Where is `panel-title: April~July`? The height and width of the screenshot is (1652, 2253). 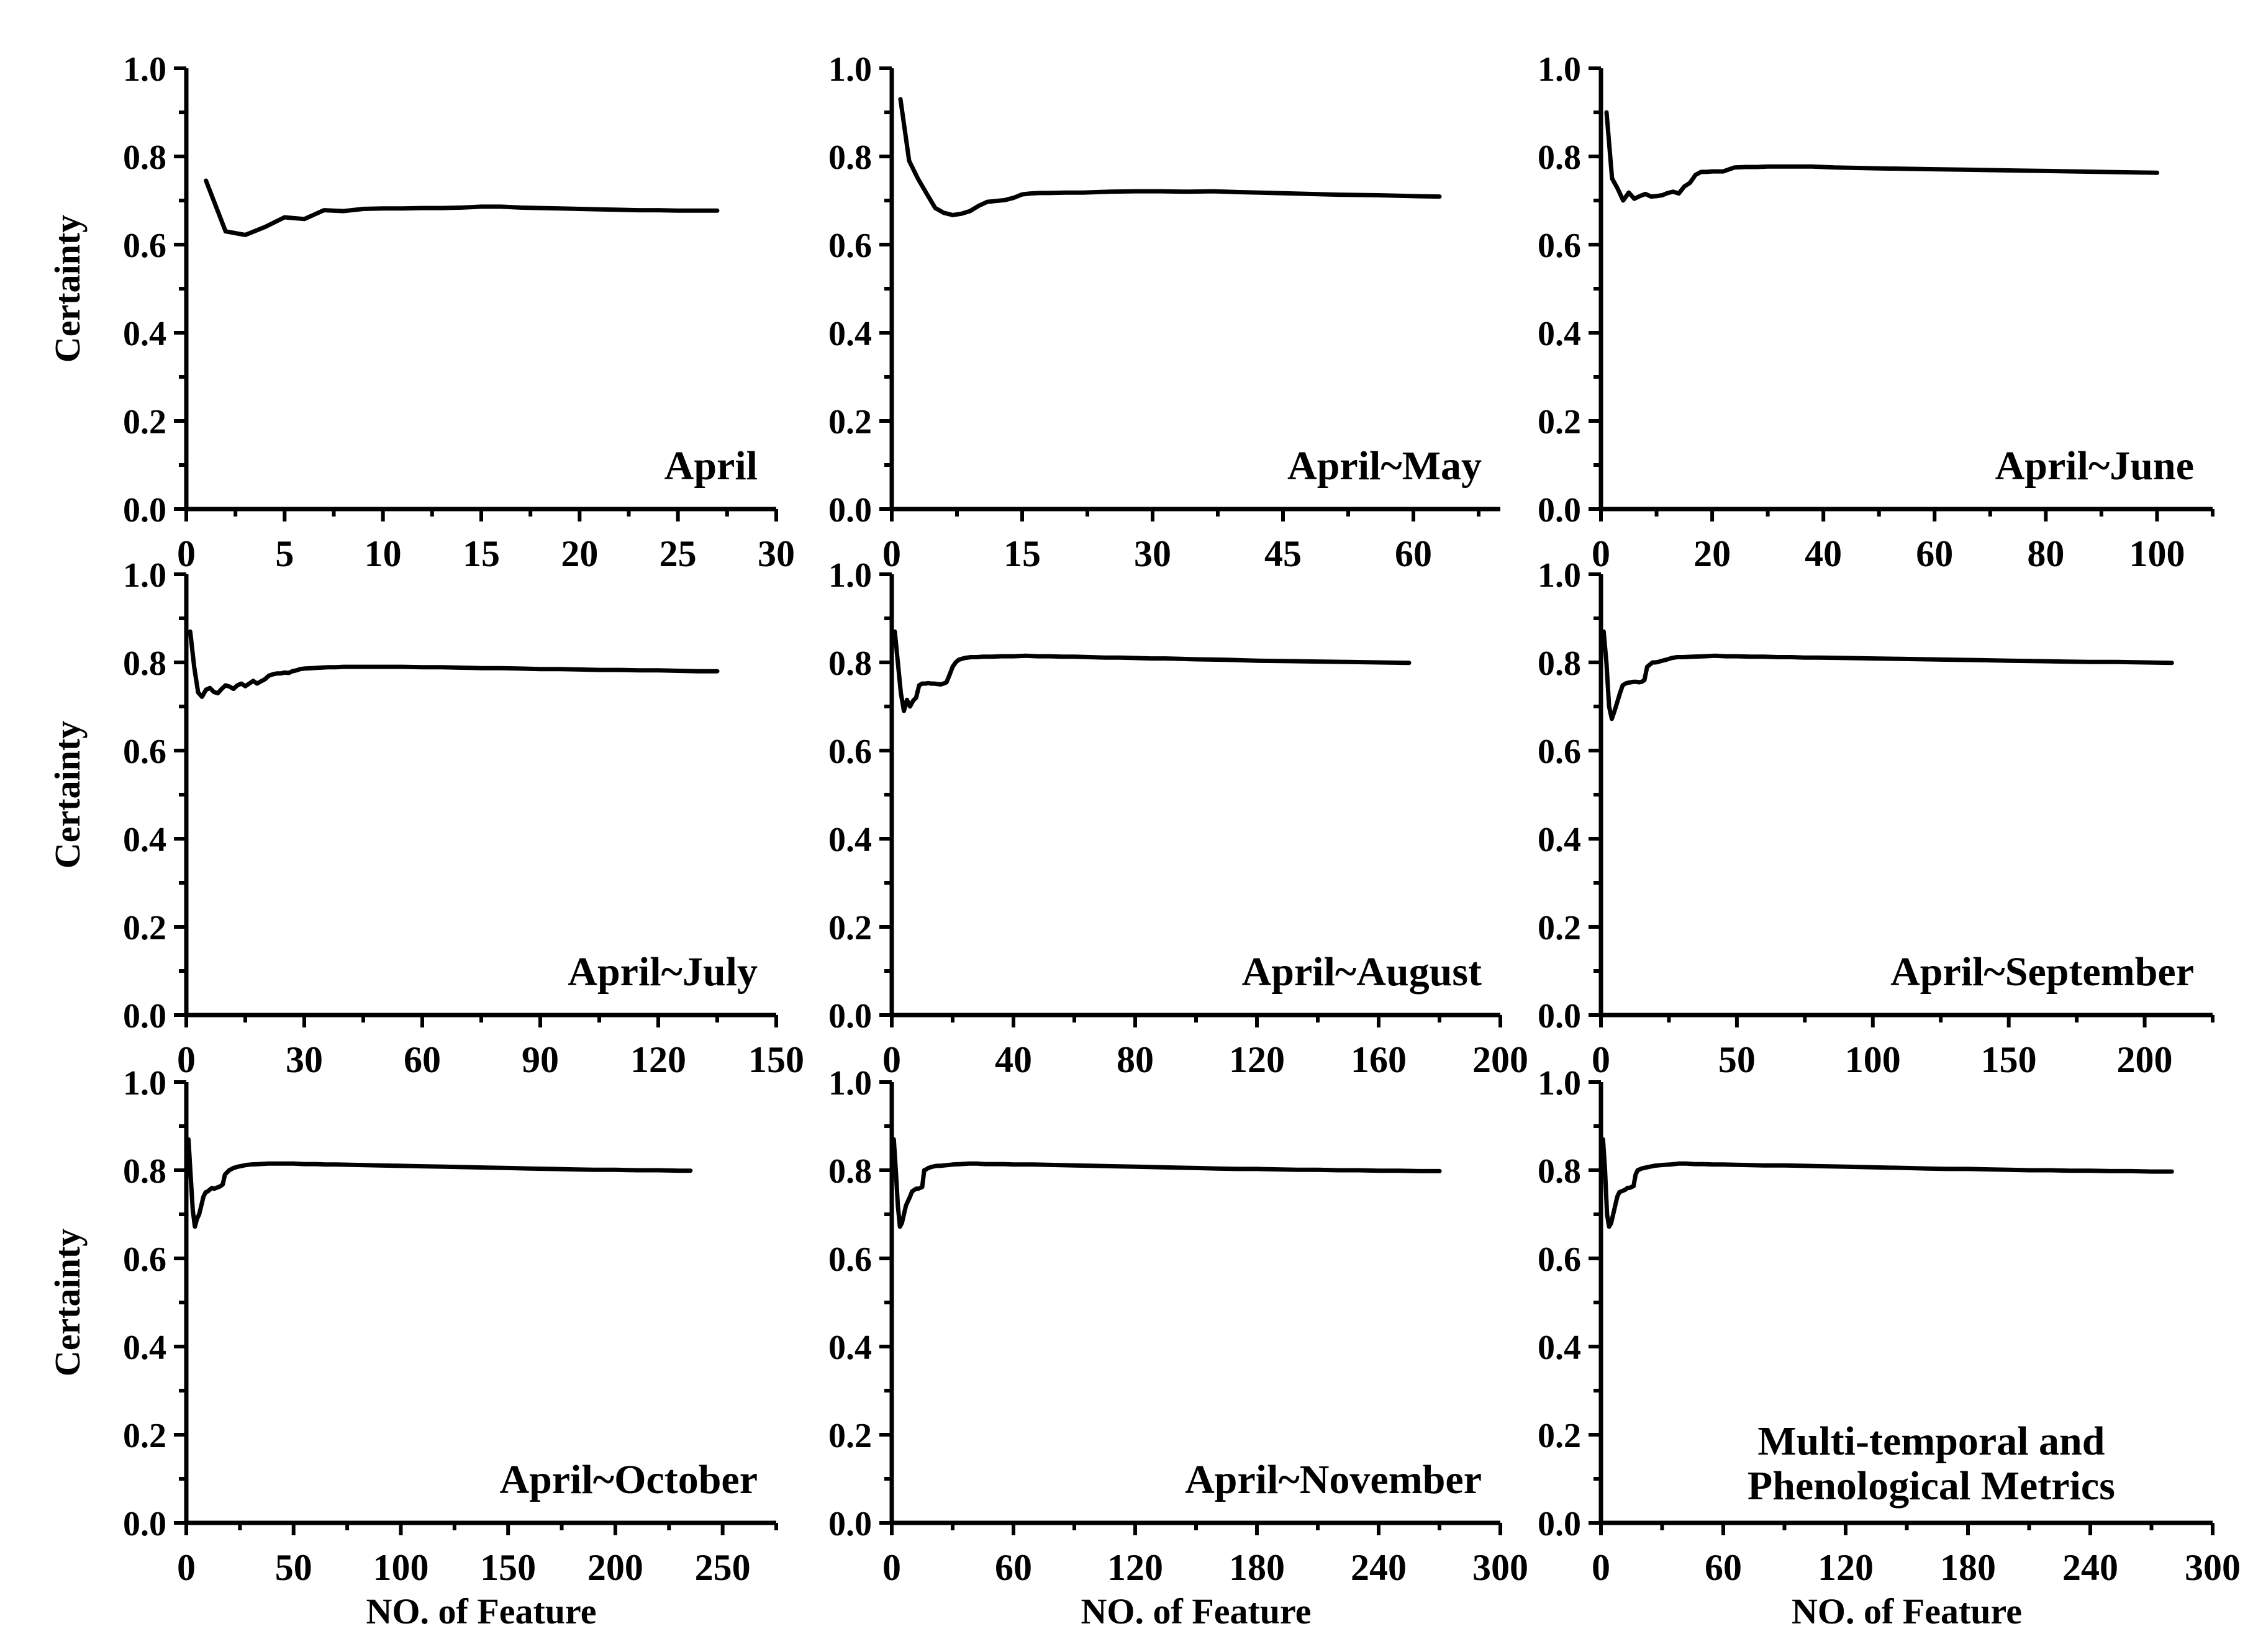
panel-title: April~July is located at coordinates (663, 972).